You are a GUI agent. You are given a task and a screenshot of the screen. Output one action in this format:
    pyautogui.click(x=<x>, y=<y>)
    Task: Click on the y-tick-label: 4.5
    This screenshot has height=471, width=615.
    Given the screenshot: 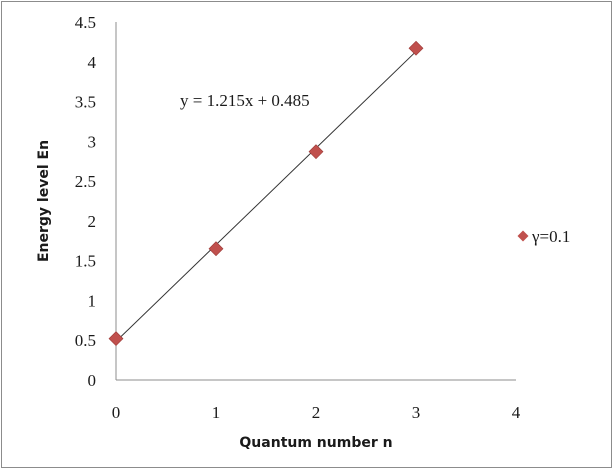 What is the action you would take?
    pyautogui.click(x=85, y=22)
    